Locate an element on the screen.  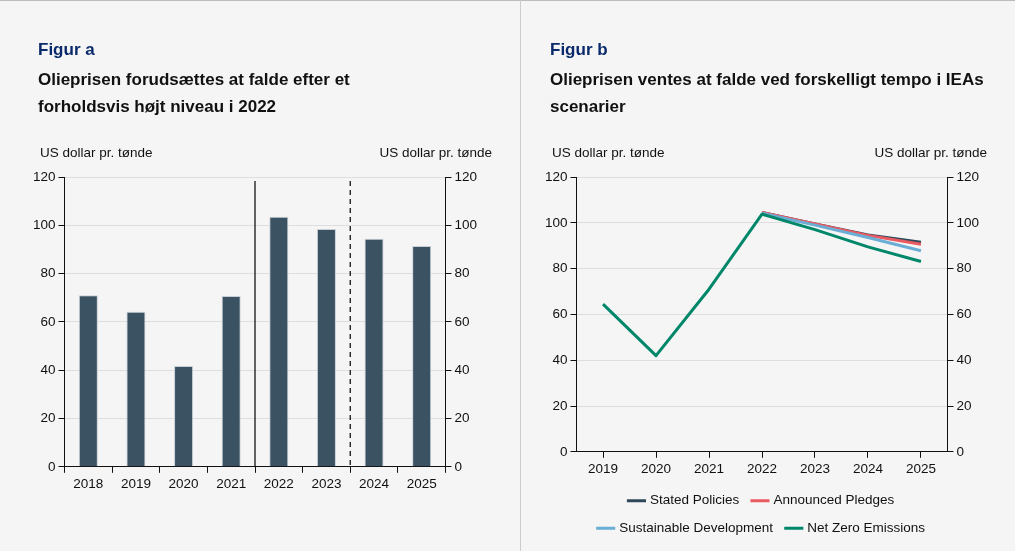
chart-subtitle: Olieprisen forudsættes at falde efter et forholdsvis højt niveau i 2022 is located at coordinates (194, 93).